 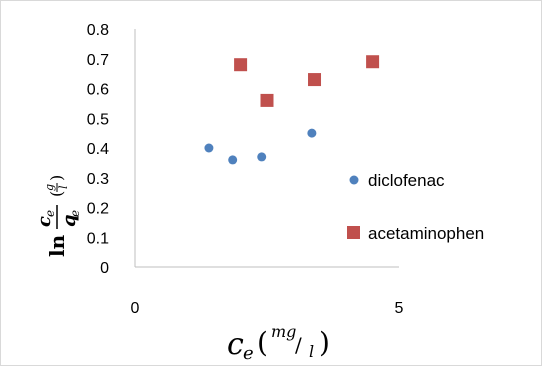 What do you see at coordinates (311, 351) in the screenshot?
I see `x-axis-label-unit-den: l` at bounding box center [311, 351].